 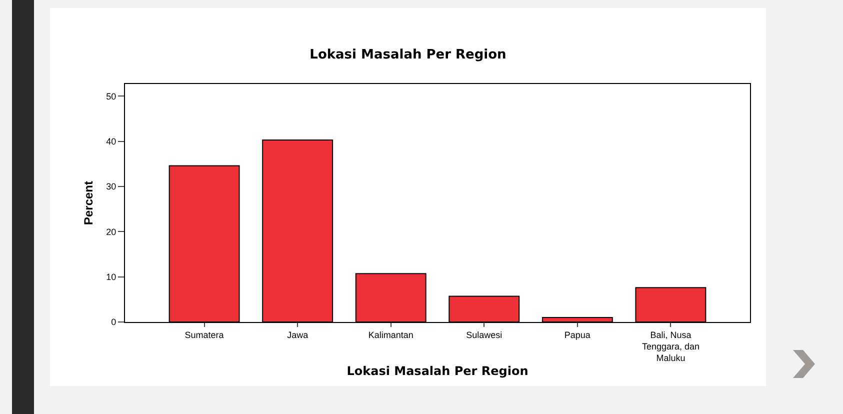 I want to click on y-tick-label: 0, so click(x=113, y=322).